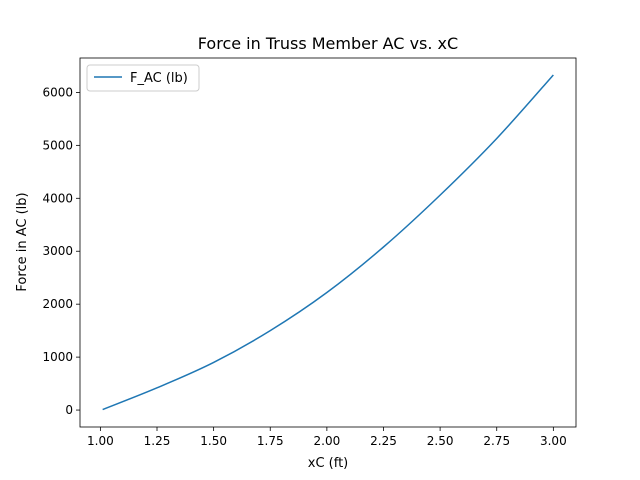  What do you see at coordinates (157, 441) in the screenshot?
I see `x-tick-label: 1.25` at bounding box center [157, 441].